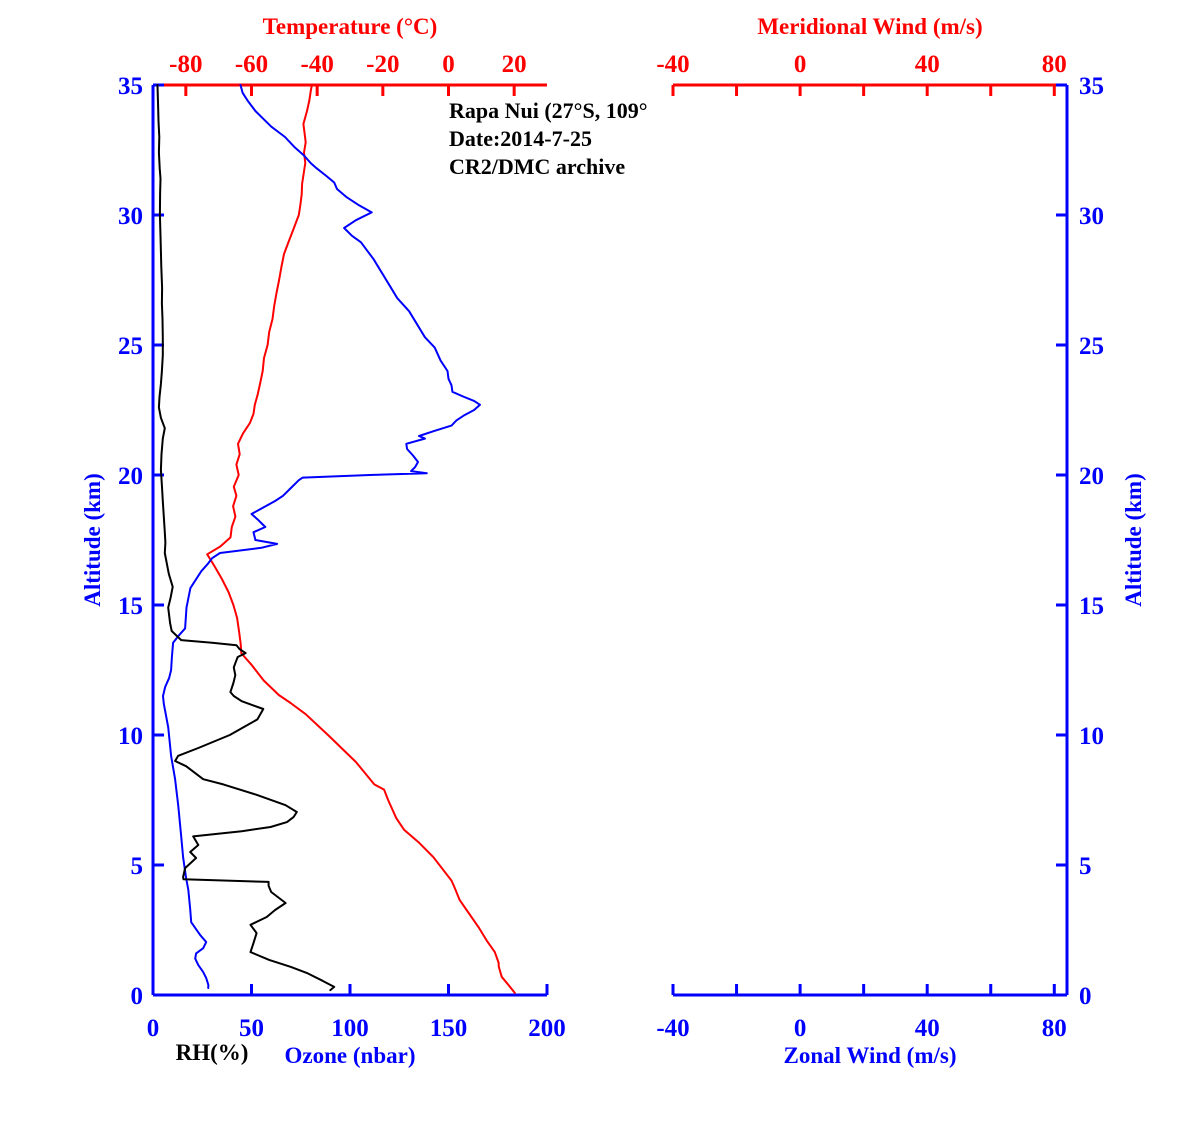 This screenshot has width=1181, height=1122. I want to click on altitude-axis-title-right: Altitude (km), so click(1133, 540).